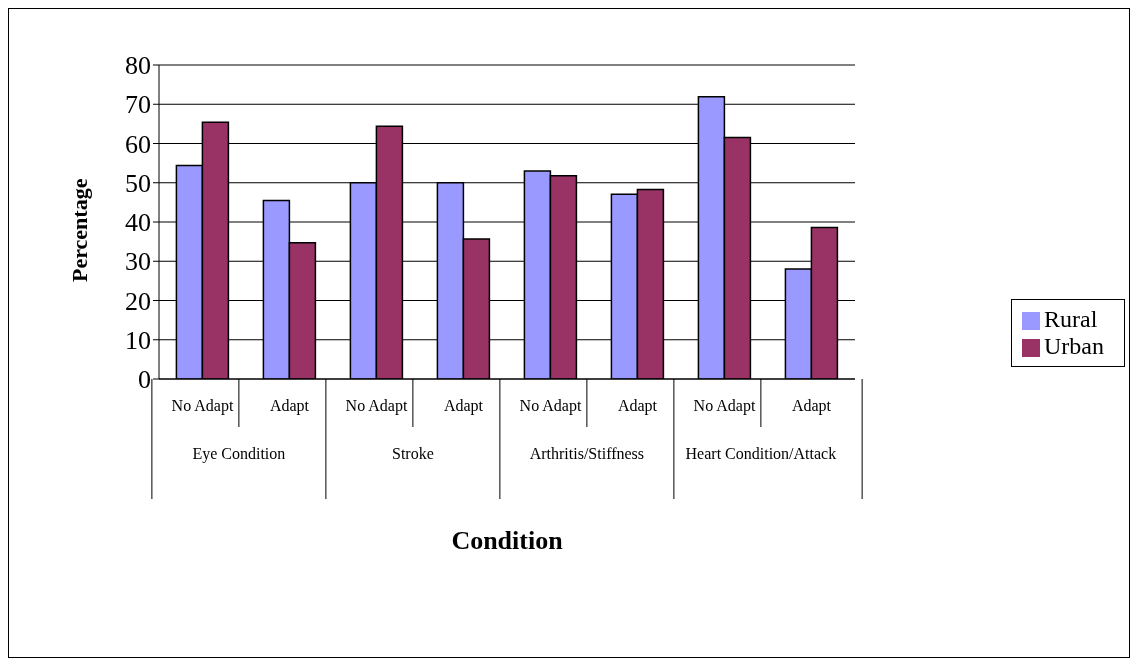 The image size is (1136, 664). Describe the element at coordinates (79, 230) in the screenshot. I see `y-axis-title: Percentage` at that location.